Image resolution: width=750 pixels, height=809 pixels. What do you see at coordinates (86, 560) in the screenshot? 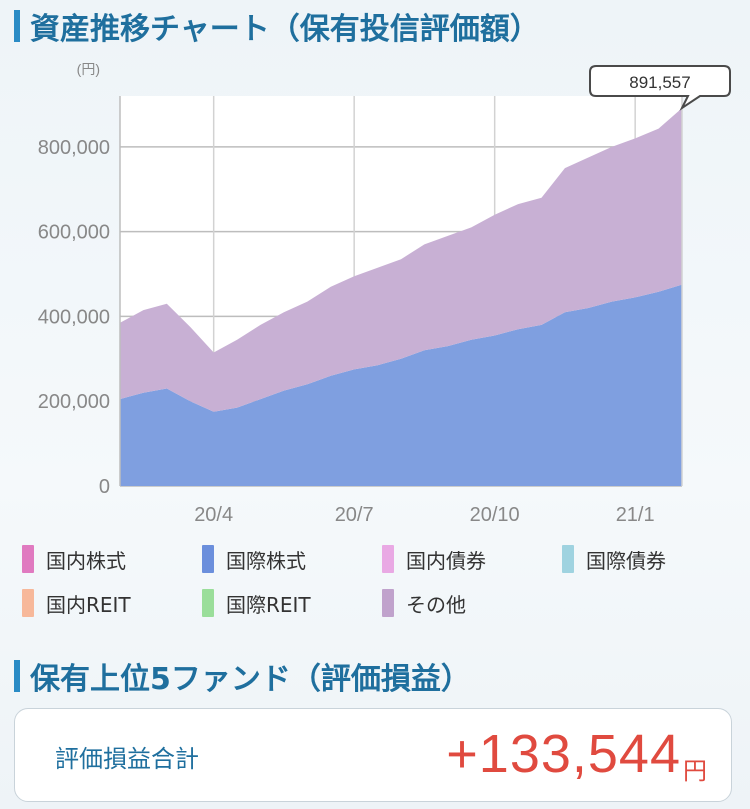
I see `legend-label: 国内株式` at bounding box center [86, 560].